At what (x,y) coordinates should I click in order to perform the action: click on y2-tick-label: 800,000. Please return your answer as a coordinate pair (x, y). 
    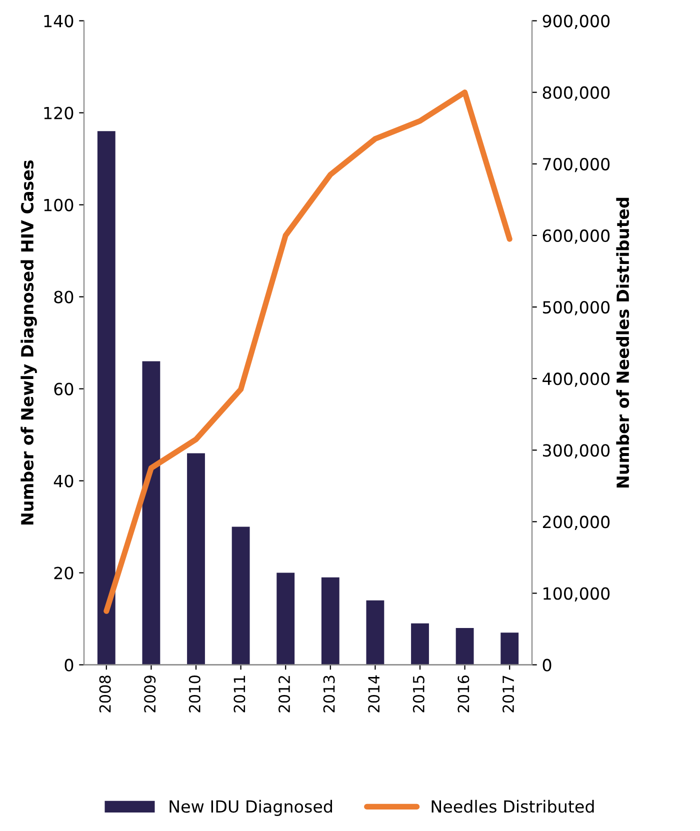
    Looking at the image, I should click on (576, 93).